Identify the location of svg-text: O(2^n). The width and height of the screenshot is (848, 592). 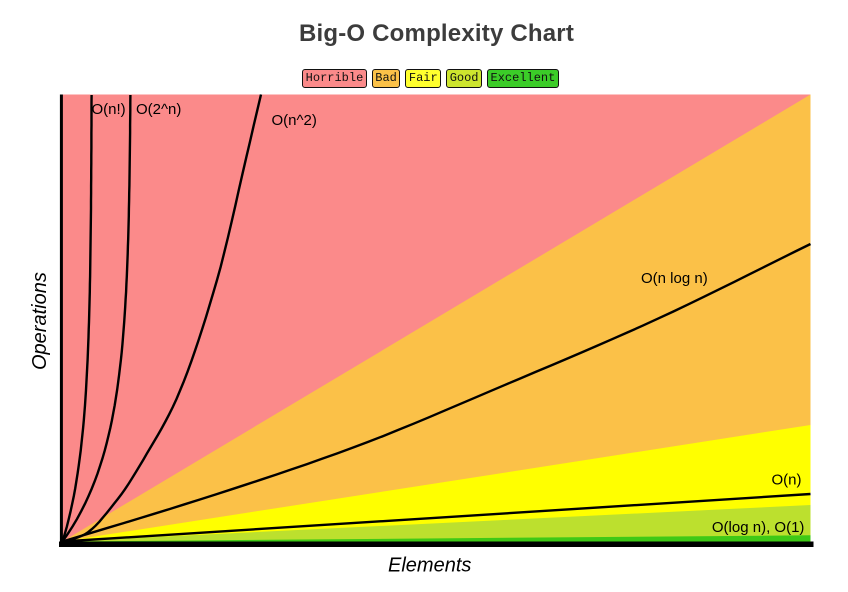
(158, 109).